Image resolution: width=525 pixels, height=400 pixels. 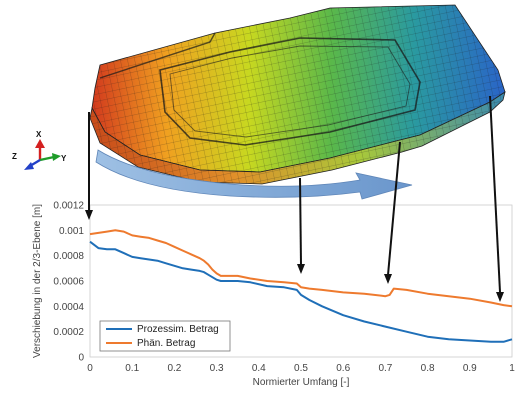 I want to click on pointer-arrowhead-4-icon, so click(x=500, y=297).